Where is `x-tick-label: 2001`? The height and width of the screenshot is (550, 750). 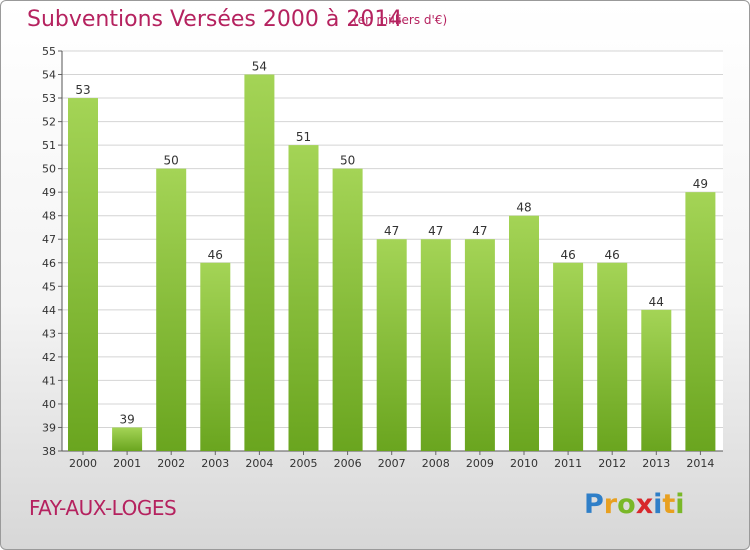 x-tick-label: 2001 is located at coordinates (127, 463).